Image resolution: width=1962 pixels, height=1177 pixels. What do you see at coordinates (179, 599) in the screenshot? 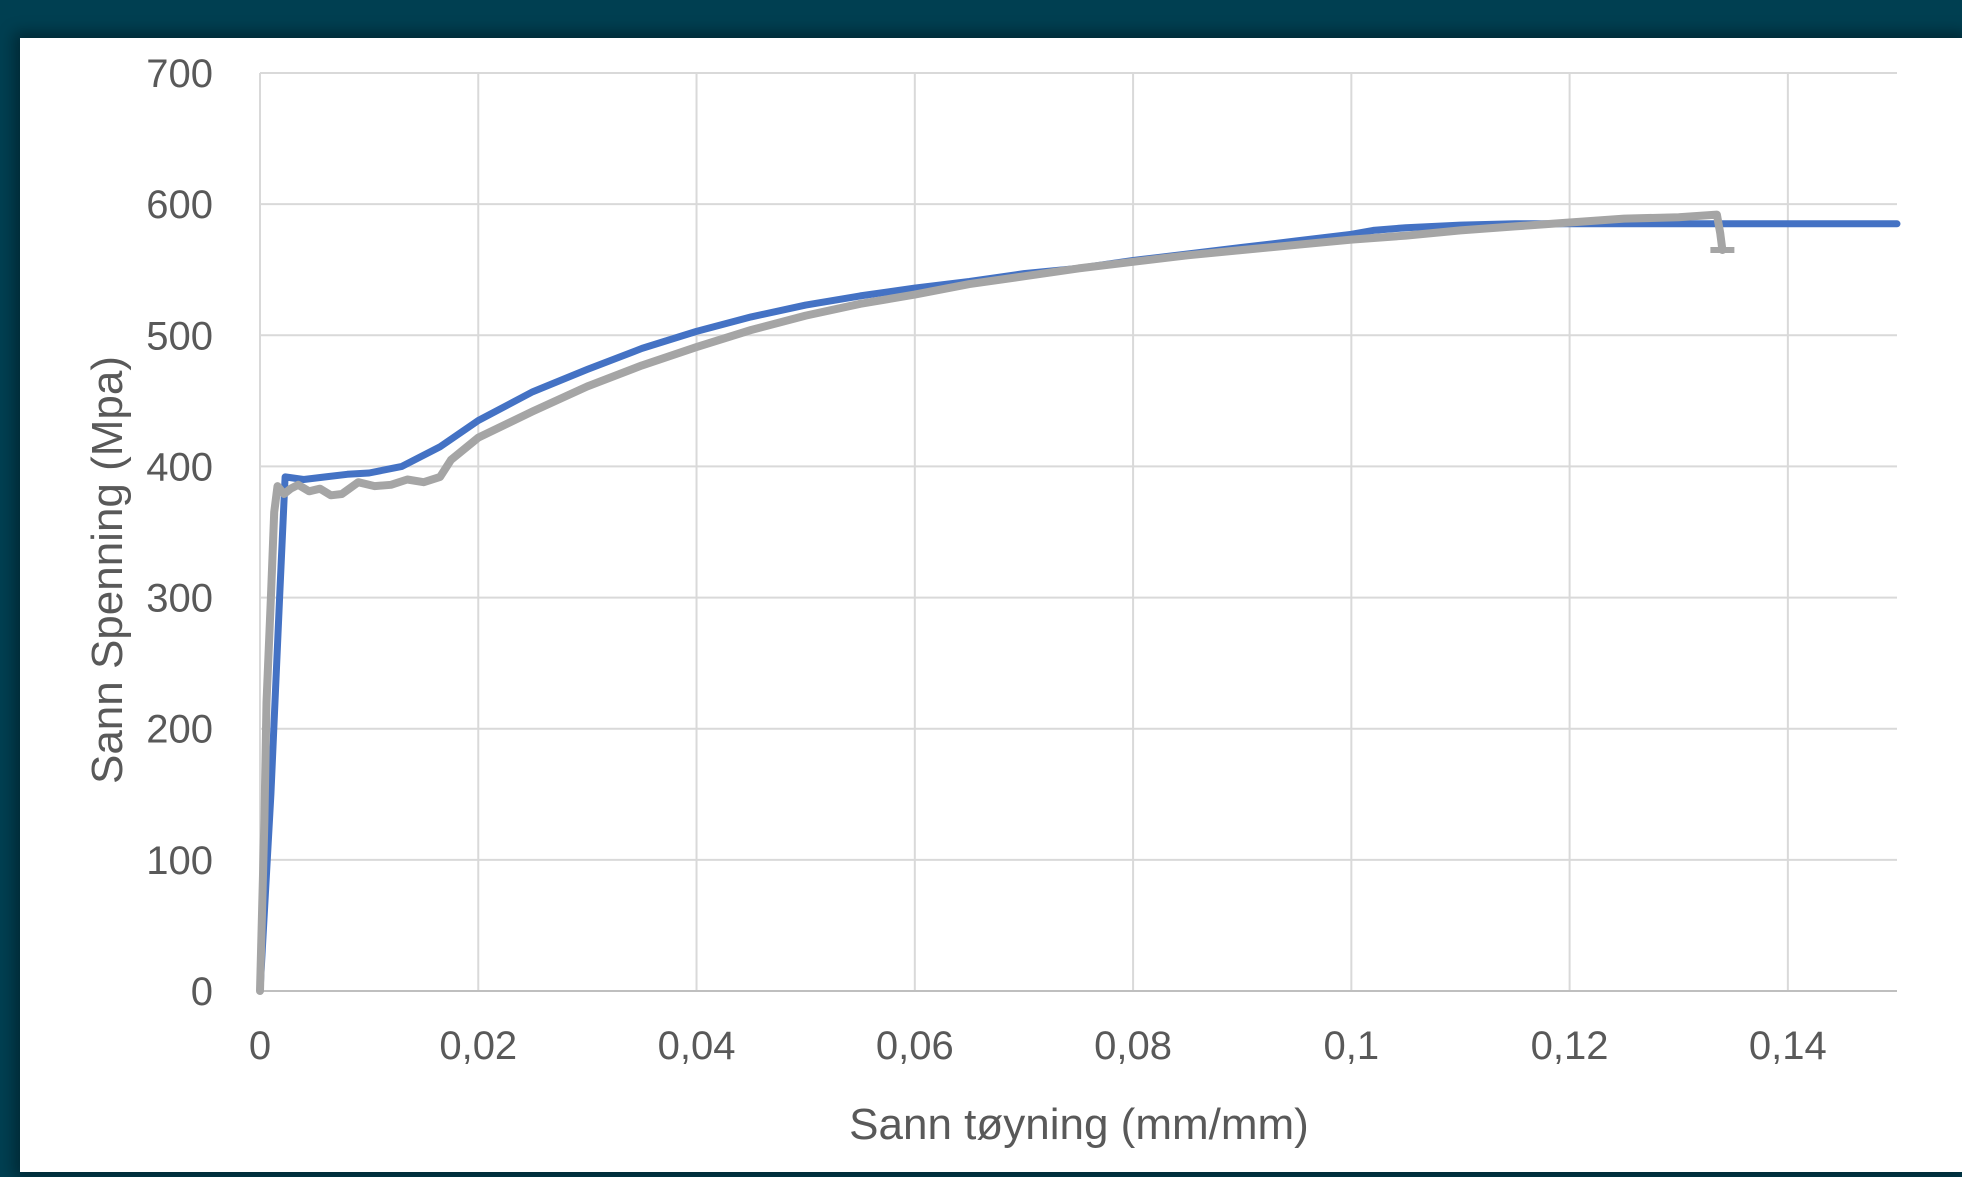
I see `y-tick-label: 300` at bounding box center [179, 599].